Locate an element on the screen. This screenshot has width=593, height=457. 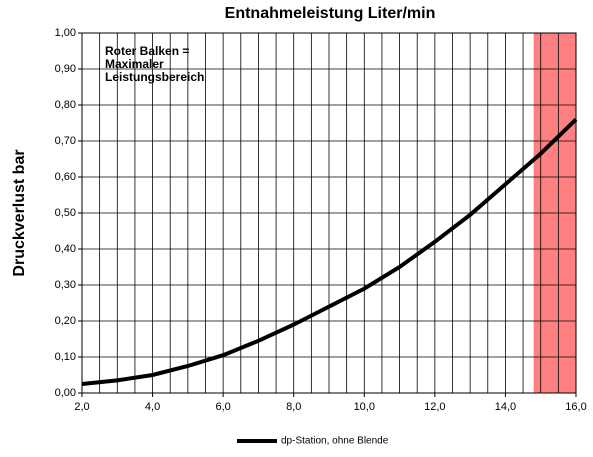
y-tick-label: 0,50 is located at coordinates (65, 213).